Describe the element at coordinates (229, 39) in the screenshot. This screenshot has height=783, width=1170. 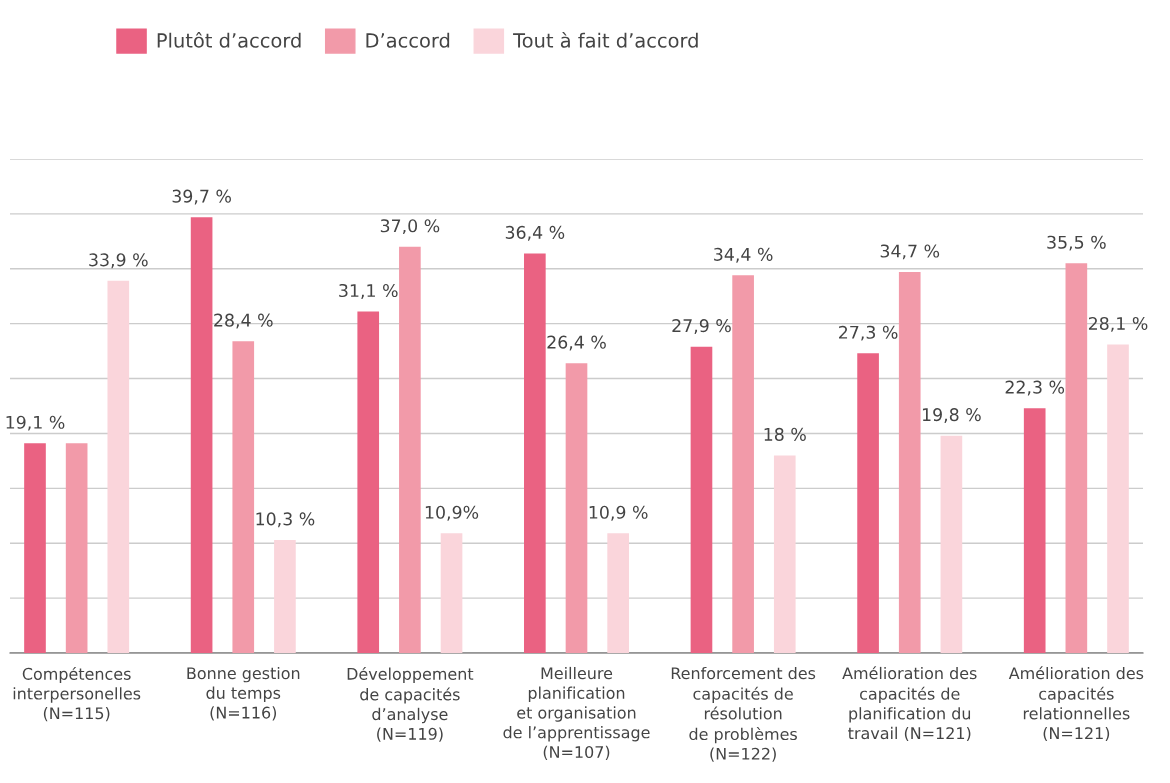
I see `legend-label: Plutôt d’accord` at that location.